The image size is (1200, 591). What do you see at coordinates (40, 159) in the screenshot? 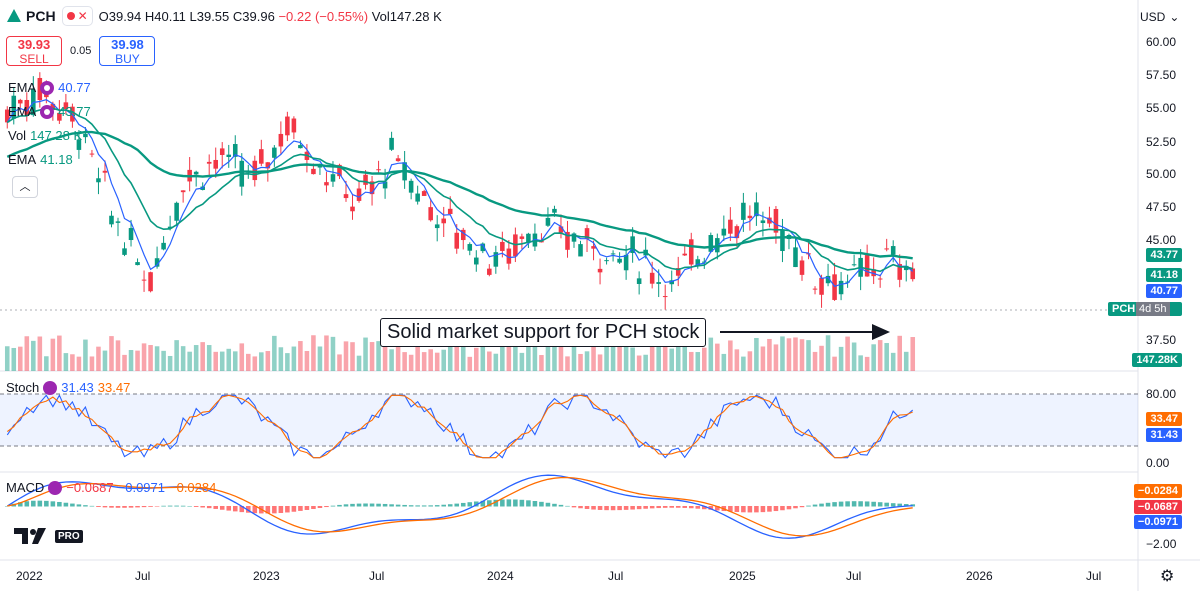
I see `indicator-ema-3: EMA 41.18` at bounding box center [40, 159].